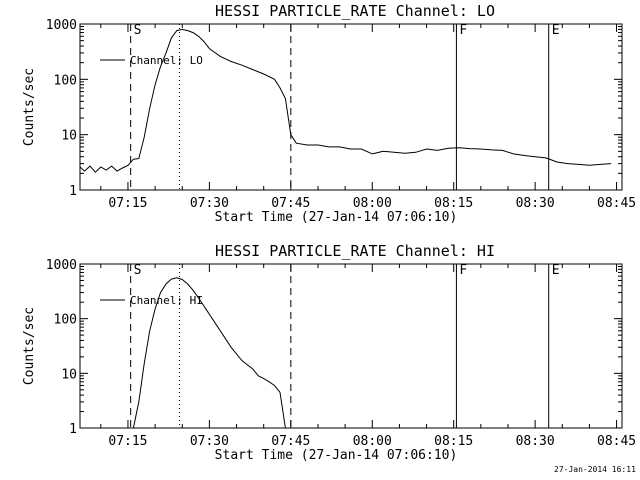  I want to click on chart-title: HESSI PARTICLE_RATE Channel: HI, so click(355, 251).